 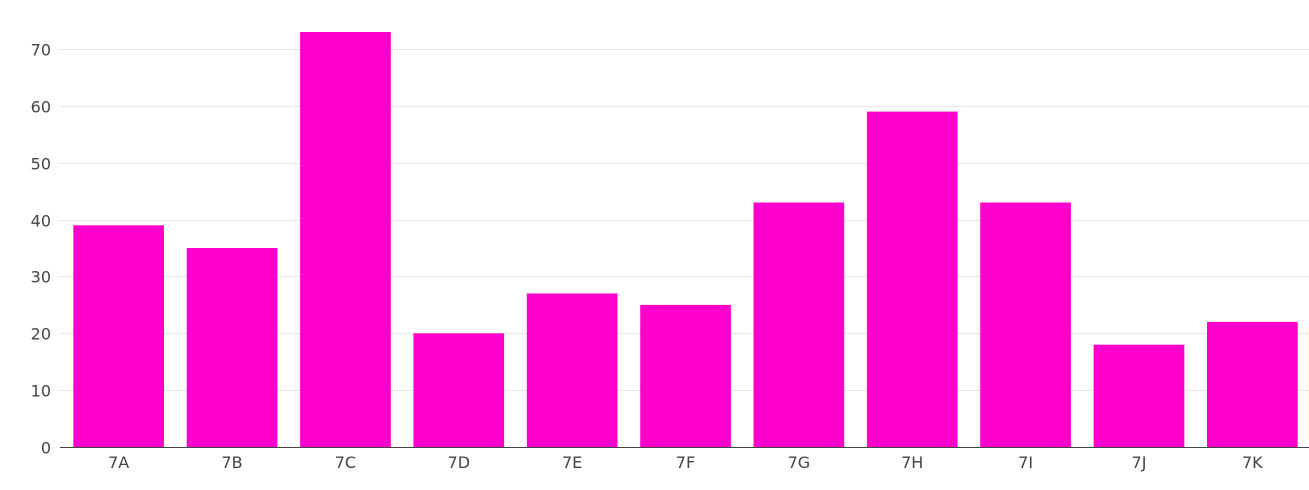 I want to click on y-tick-label: 0, so click(x=46, y=448).